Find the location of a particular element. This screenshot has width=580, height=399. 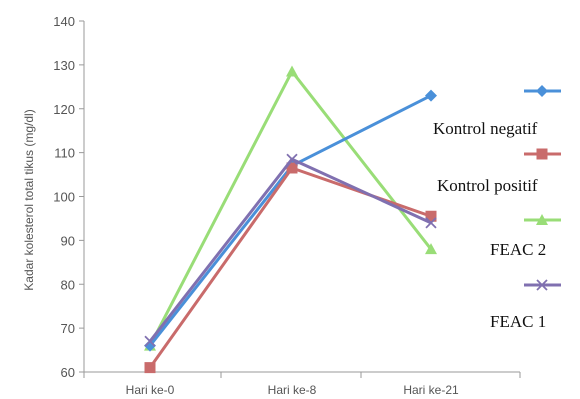

y-tick-label: 140 is located at coordinates (64, 21).